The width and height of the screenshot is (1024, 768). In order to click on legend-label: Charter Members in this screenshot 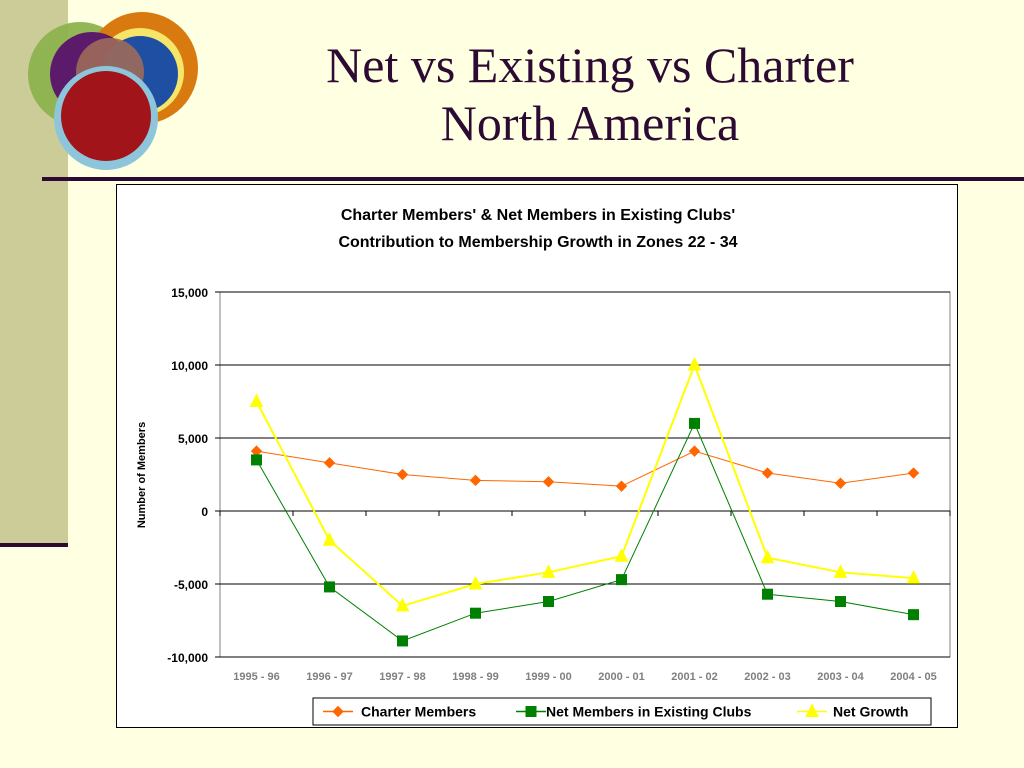, I will do `click(418, 712)`.